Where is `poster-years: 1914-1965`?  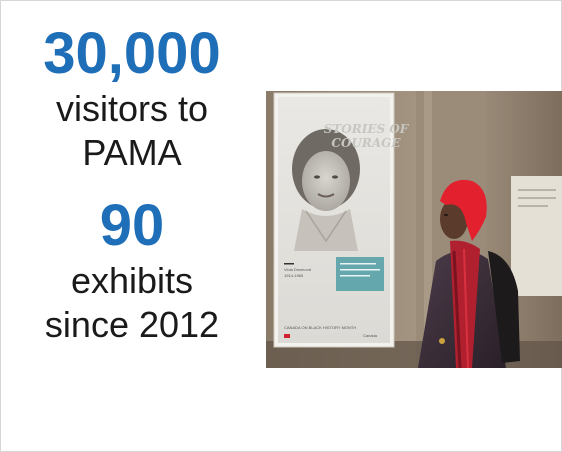 poster-years: 1914-1965 is located at coordinates (294, 275).